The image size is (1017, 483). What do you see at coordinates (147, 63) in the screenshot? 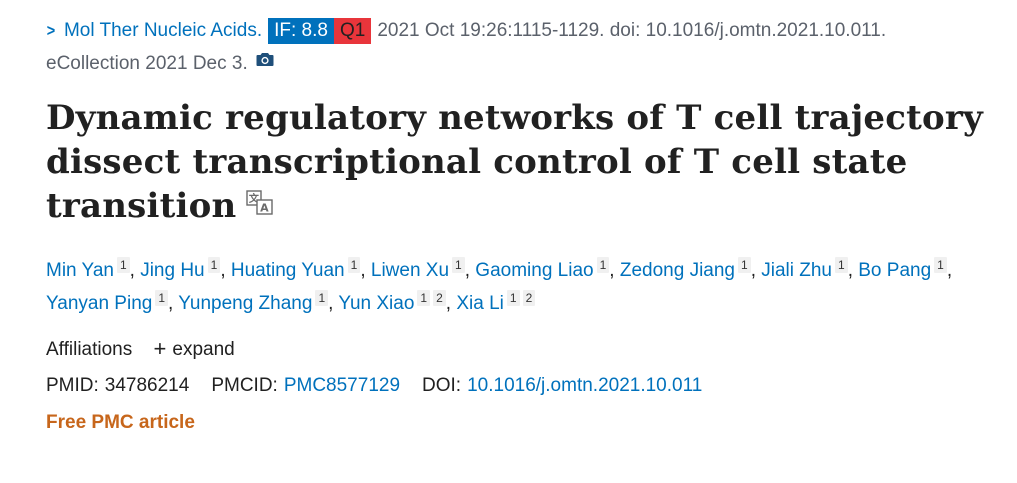
I see `ecollection-text: eCollection 2021 Dec 3.` at bounding box center [147, 63].